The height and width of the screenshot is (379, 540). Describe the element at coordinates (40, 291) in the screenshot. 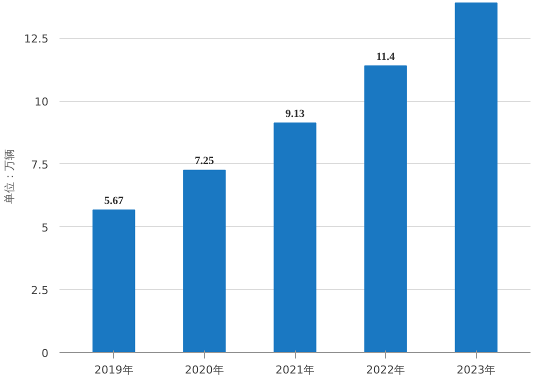

I see `y-tick-label: 2.5` at that location.